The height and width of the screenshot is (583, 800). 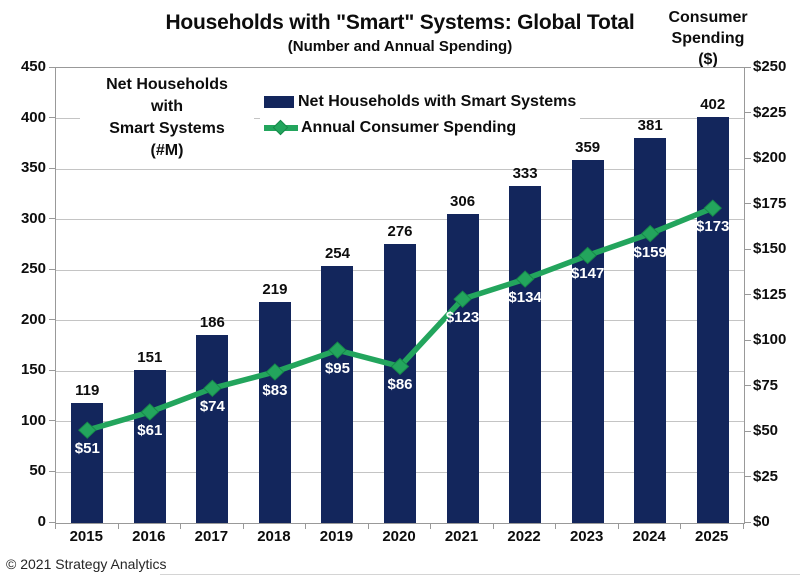 What do you see at coordinates (400, 46) in the screenshot?
I see `chart-subtitle: (Number and Annual Spending)` at bounding box center [400, 46].